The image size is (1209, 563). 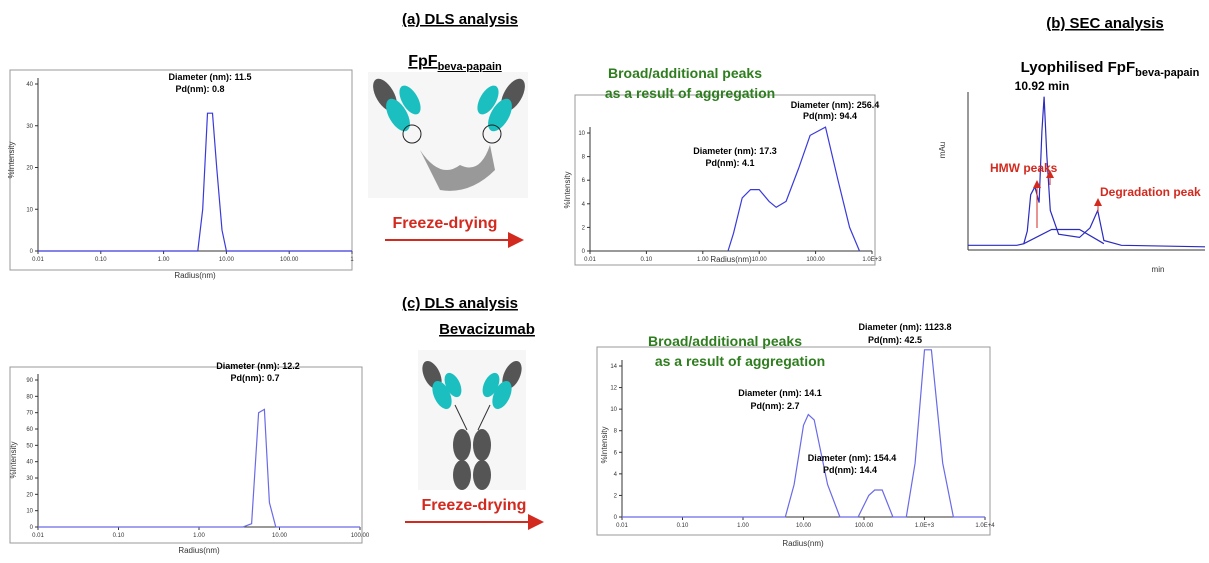 I want to click on x-axis-label: min, so click(x=1158, y=269).